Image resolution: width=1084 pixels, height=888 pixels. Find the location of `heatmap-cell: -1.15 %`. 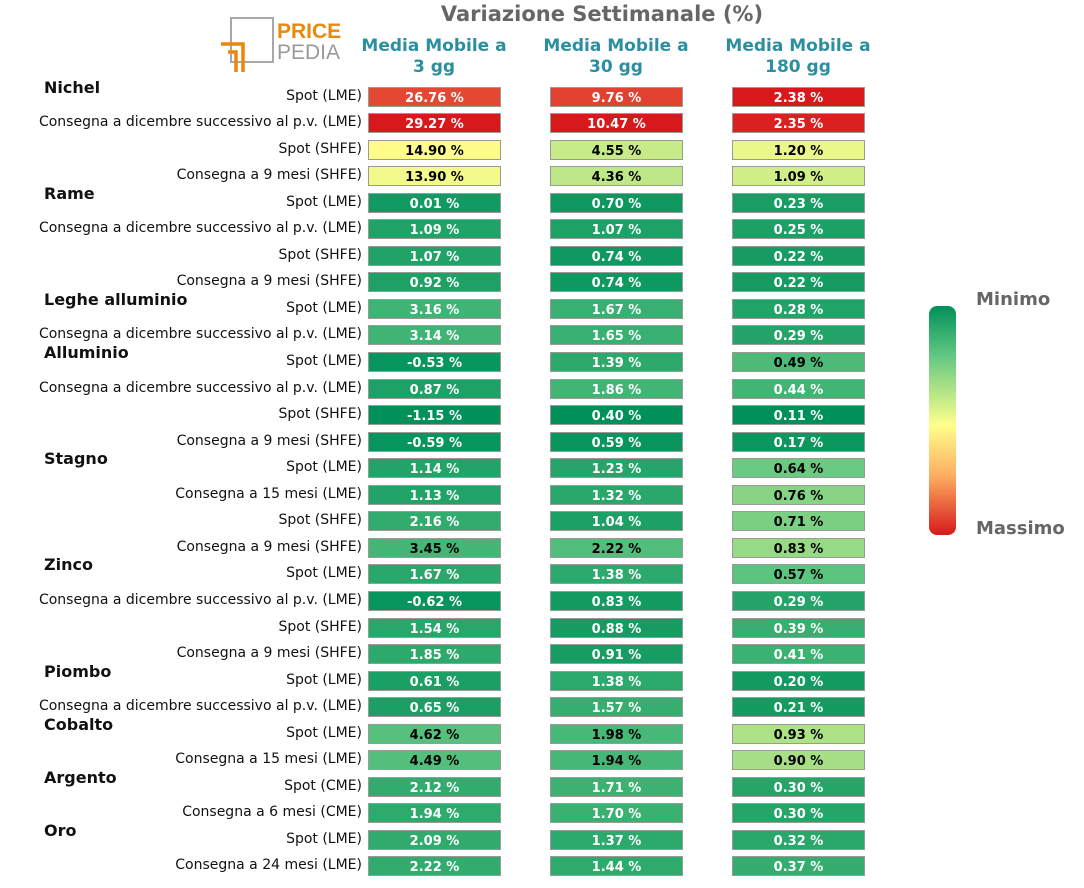

heatmap-cell: -1.15 % is located at coordinates (434, 415).